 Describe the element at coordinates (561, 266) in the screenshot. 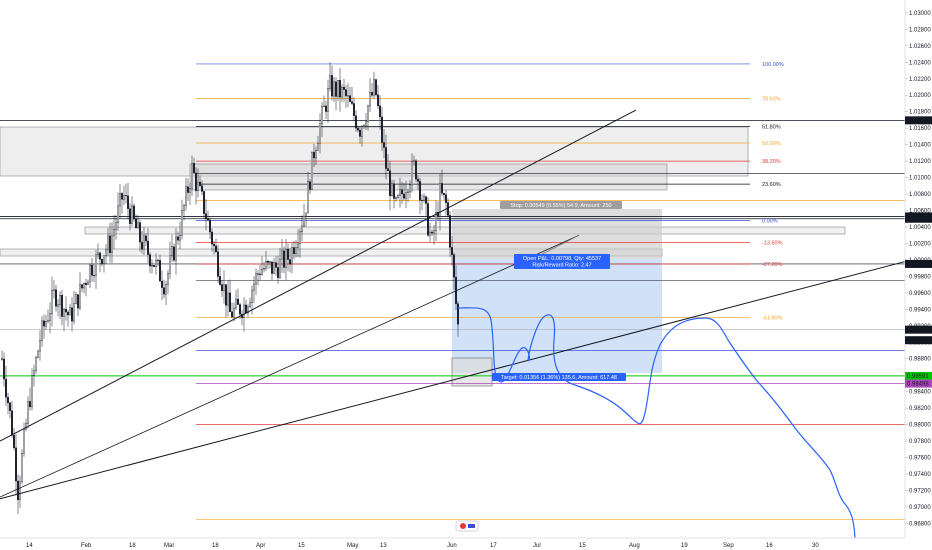

I see `open-note-text: Risk/Reward Ratio: 2.47` at that location.